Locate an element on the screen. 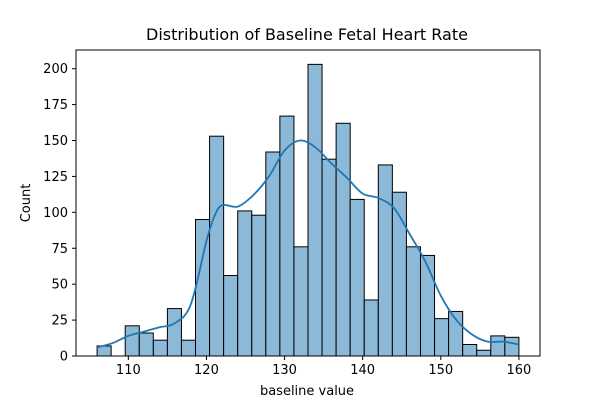 This screenshot has height=400, width=600. y-tick-label: 75 is located at coordinates (59, 249).